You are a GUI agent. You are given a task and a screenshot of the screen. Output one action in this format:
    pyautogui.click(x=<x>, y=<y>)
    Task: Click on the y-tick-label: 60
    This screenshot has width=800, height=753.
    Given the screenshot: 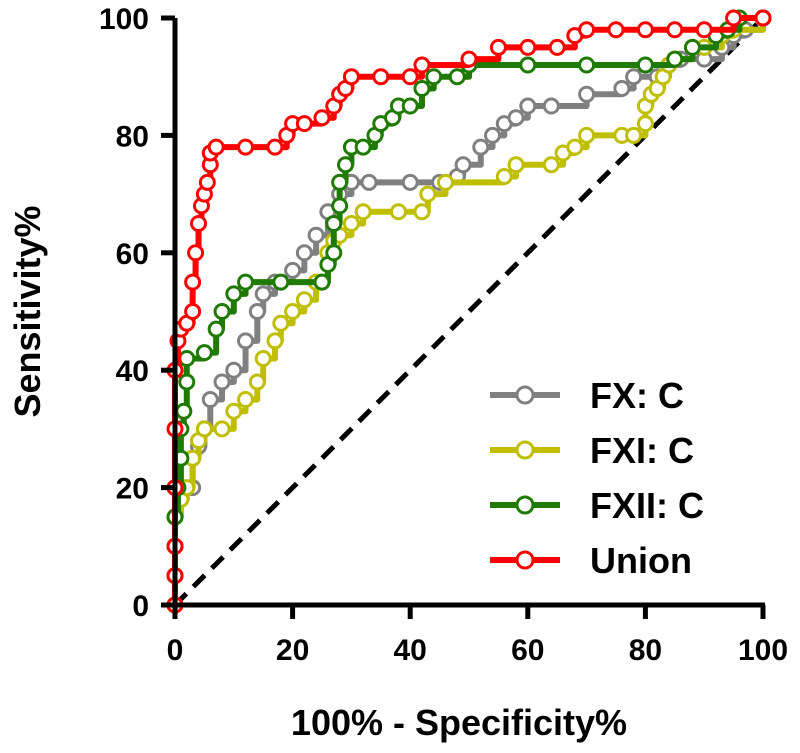 What is the action you would take?
    pyautogui.click(x=132, y=254)
    